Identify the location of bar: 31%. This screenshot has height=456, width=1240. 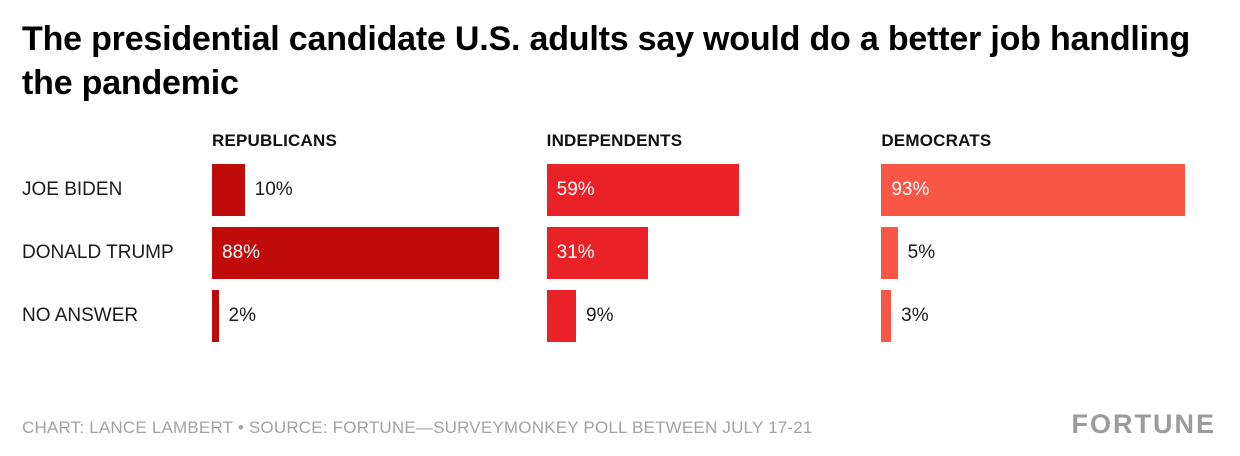
(597, 253).